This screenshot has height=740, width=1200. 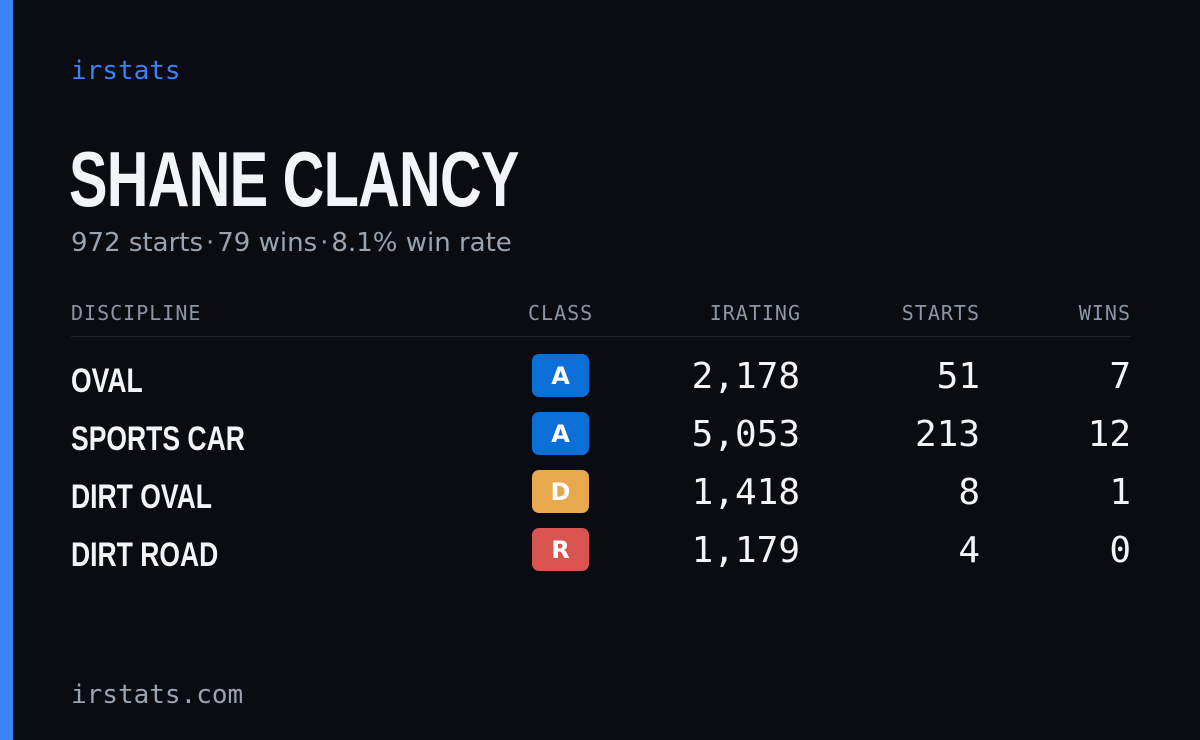 What do you see at coordinates (6, 370) in the screenshot?
I see `accent-bar` at bounding box center [6, 370].